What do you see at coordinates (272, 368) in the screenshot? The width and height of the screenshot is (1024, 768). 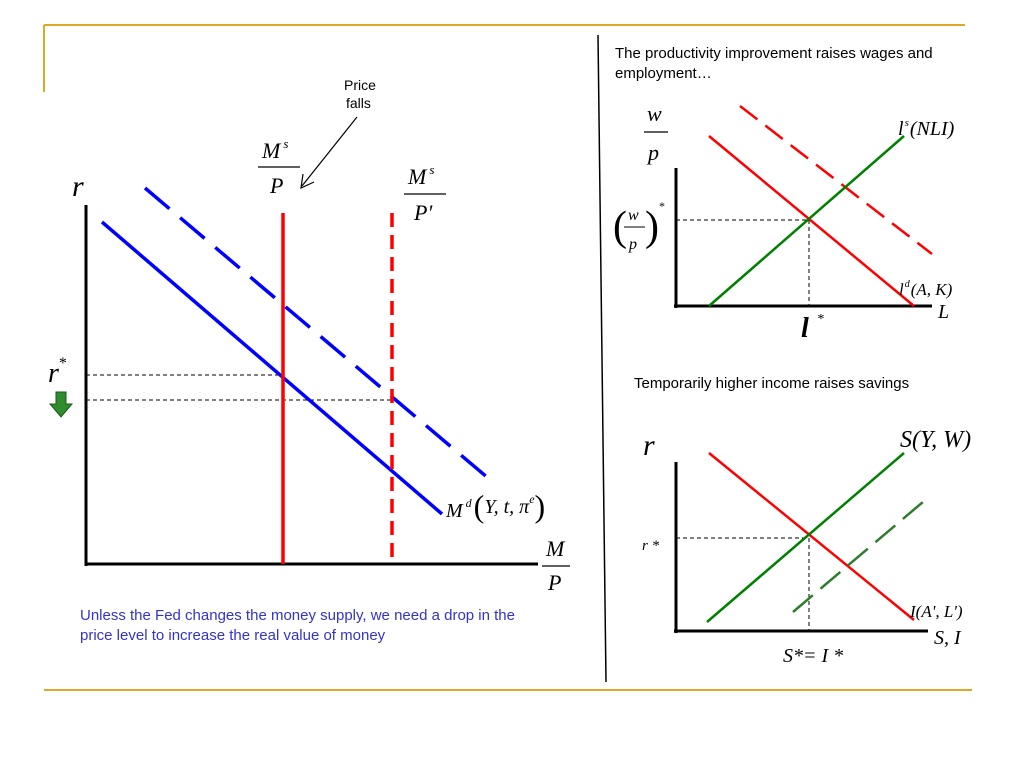 I see `money-demand-curve` at bounding box center [272, 368].